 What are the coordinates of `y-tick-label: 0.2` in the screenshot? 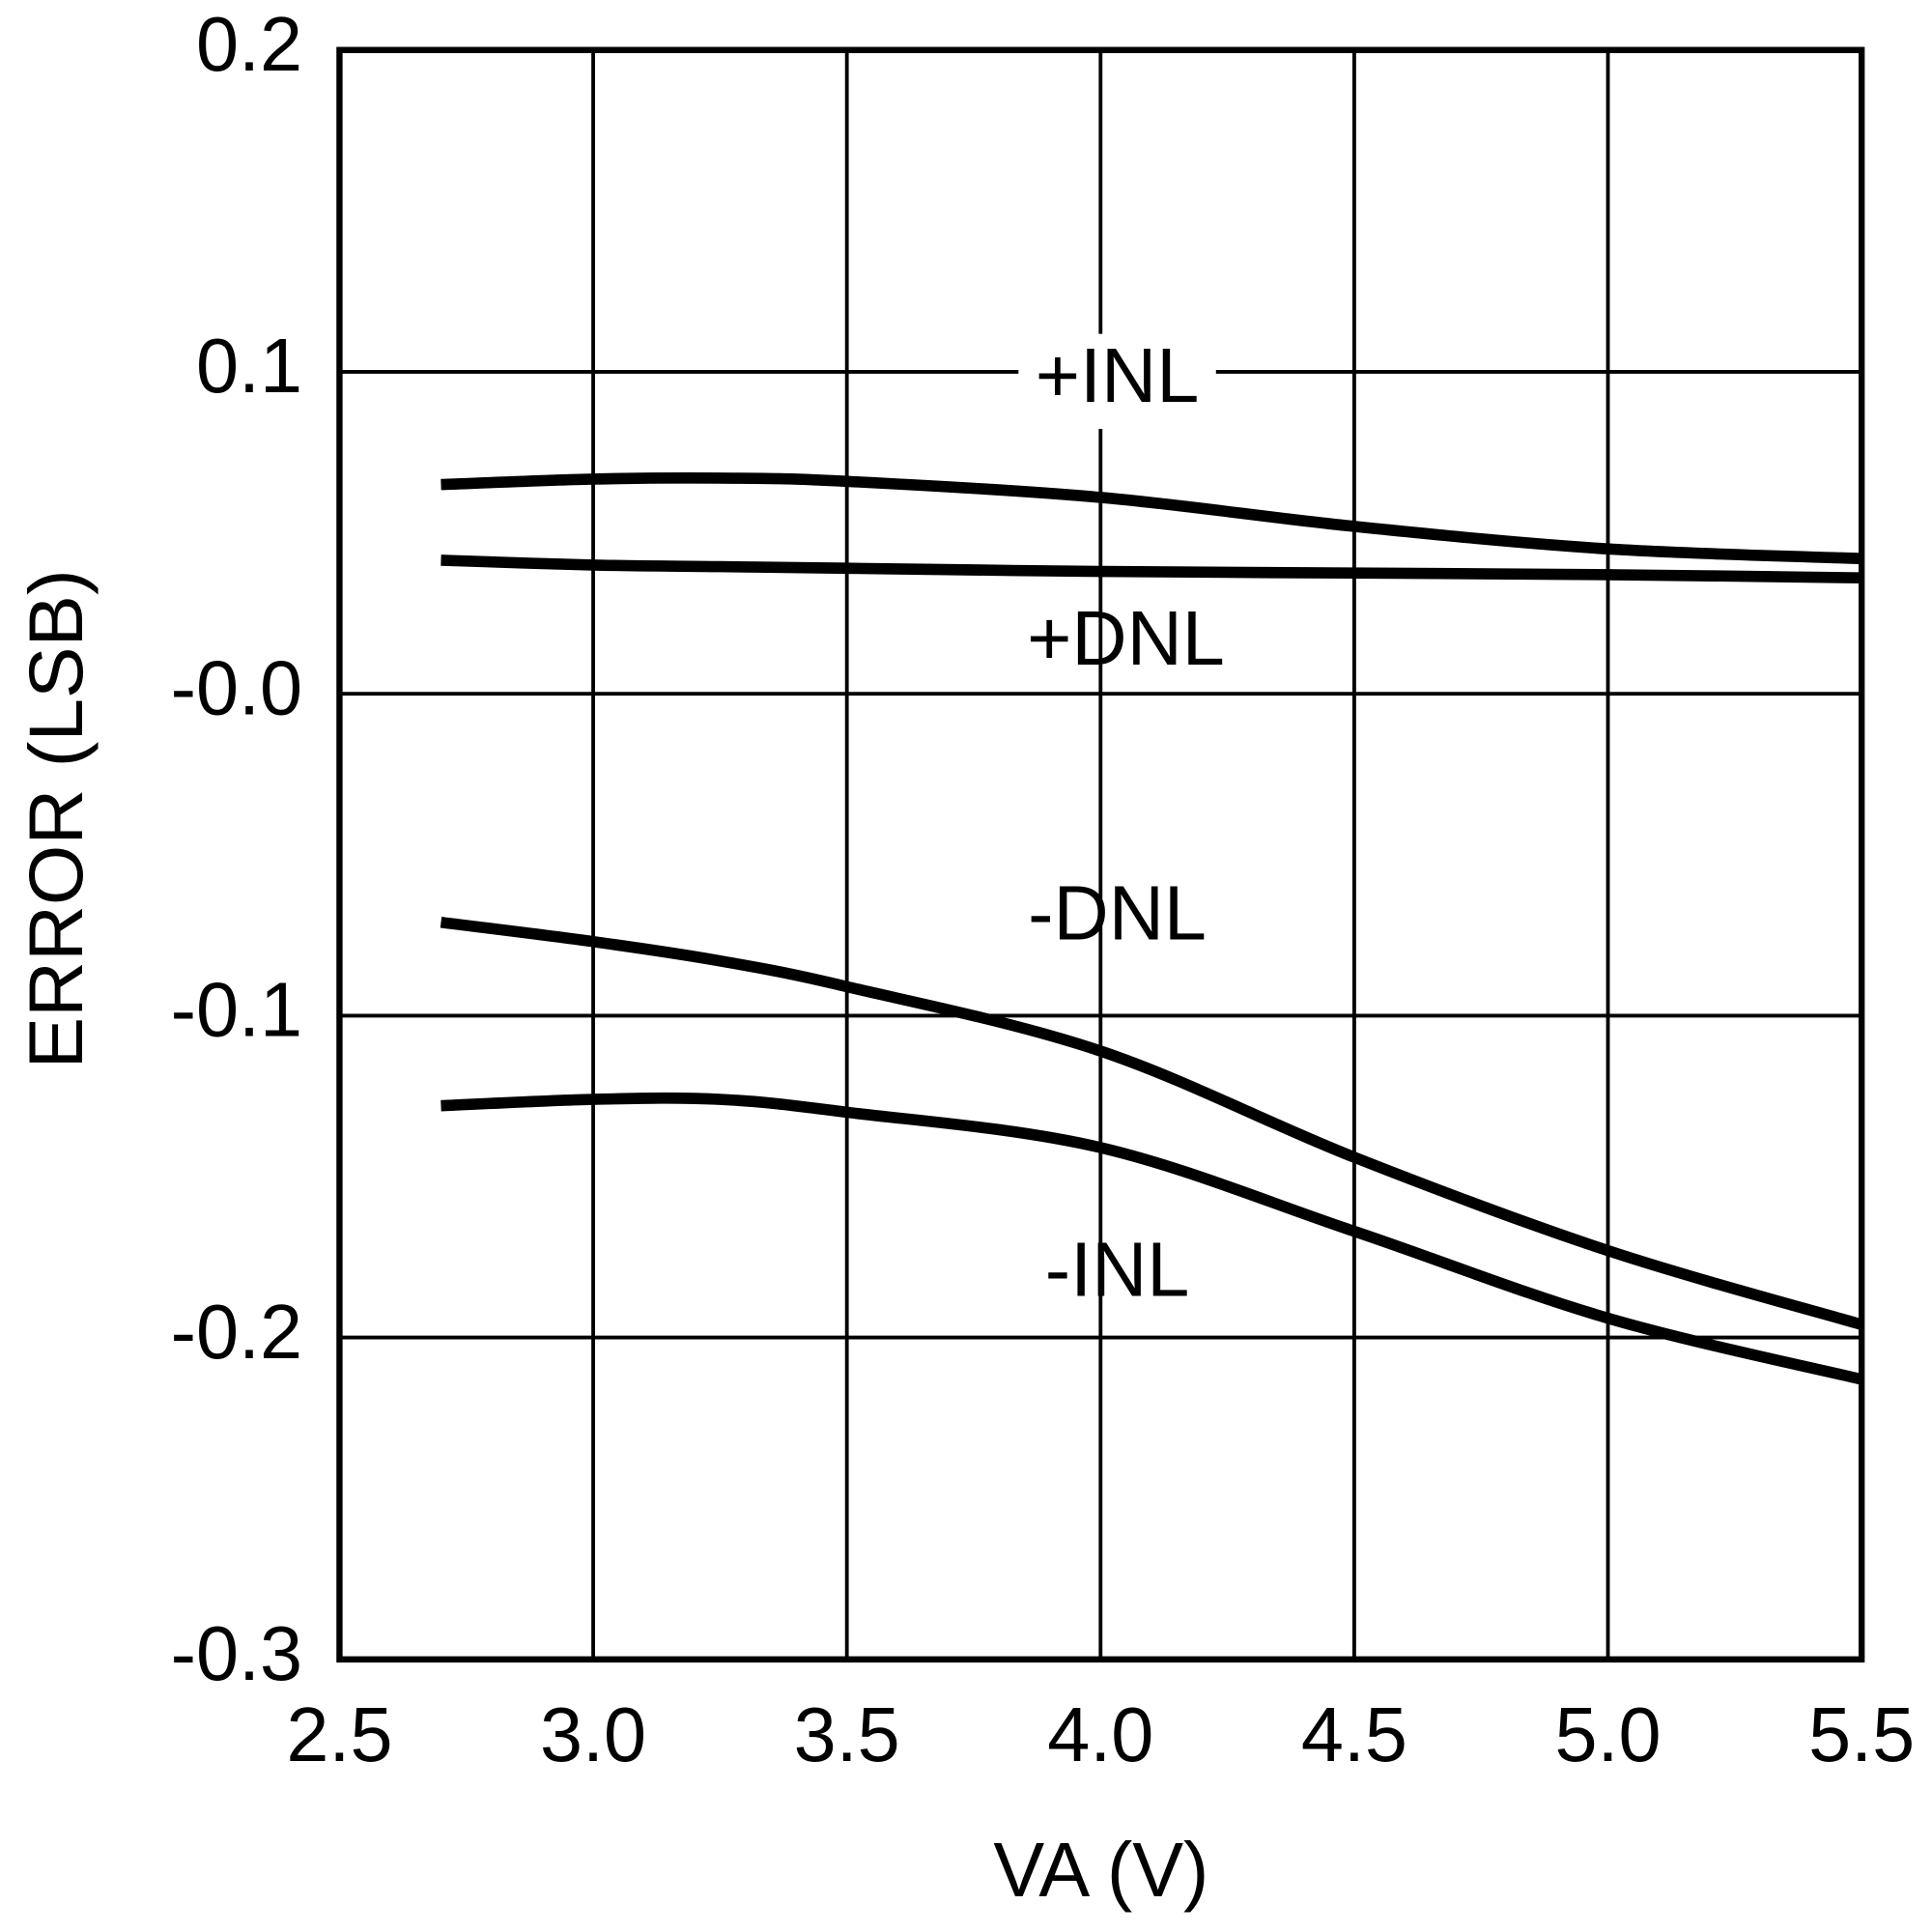 It's located at (249, 44).